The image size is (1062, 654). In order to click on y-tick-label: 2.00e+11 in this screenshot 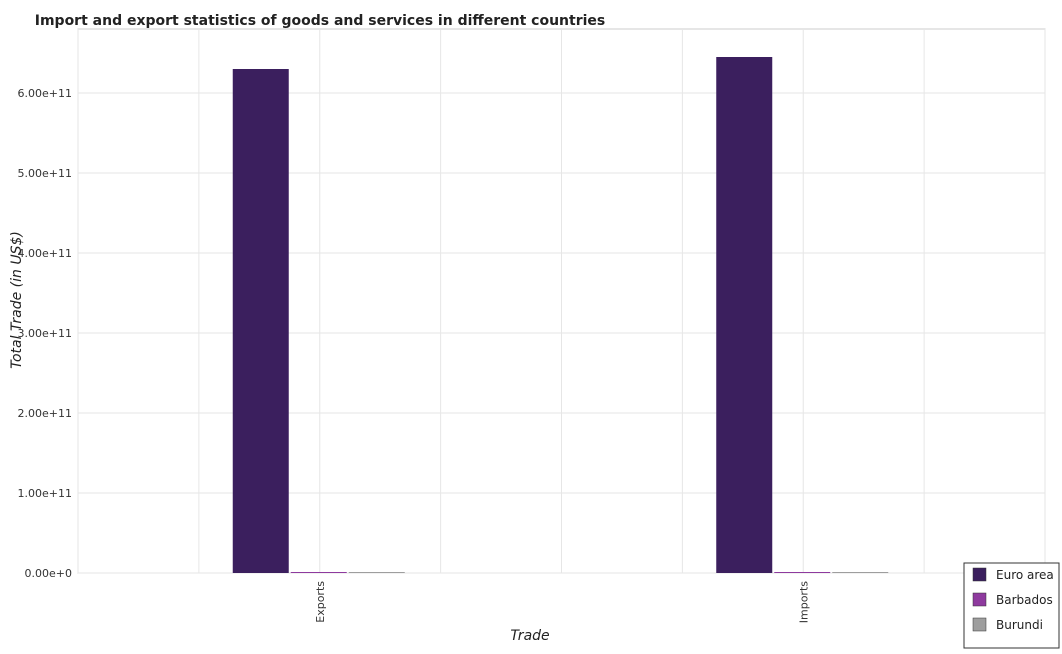, I will do `click(45, 413)`.